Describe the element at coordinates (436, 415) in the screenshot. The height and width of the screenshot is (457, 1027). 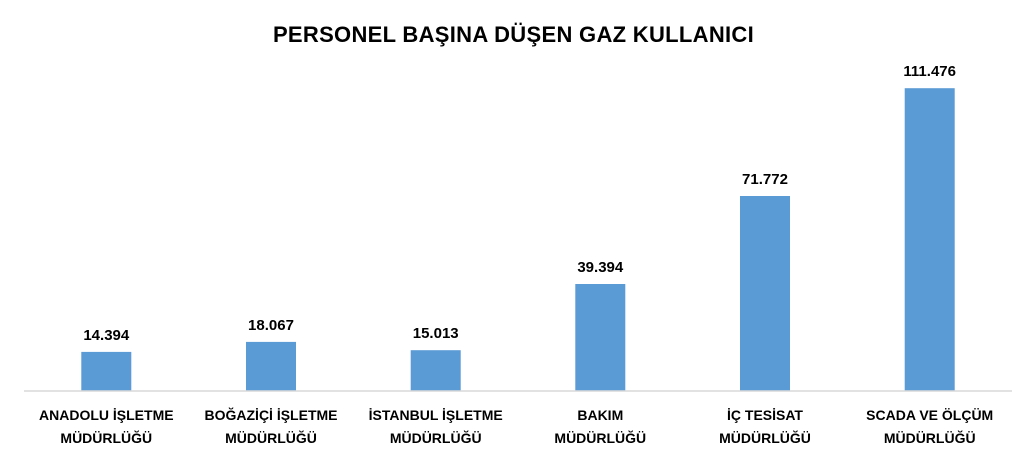
I see `category-label: İSTANBUL İŞLETME` at that location.